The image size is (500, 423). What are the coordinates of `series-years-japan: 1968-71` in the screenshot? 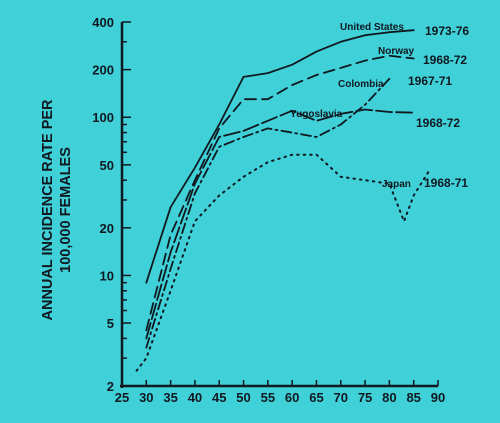 It's located at (446, 183).